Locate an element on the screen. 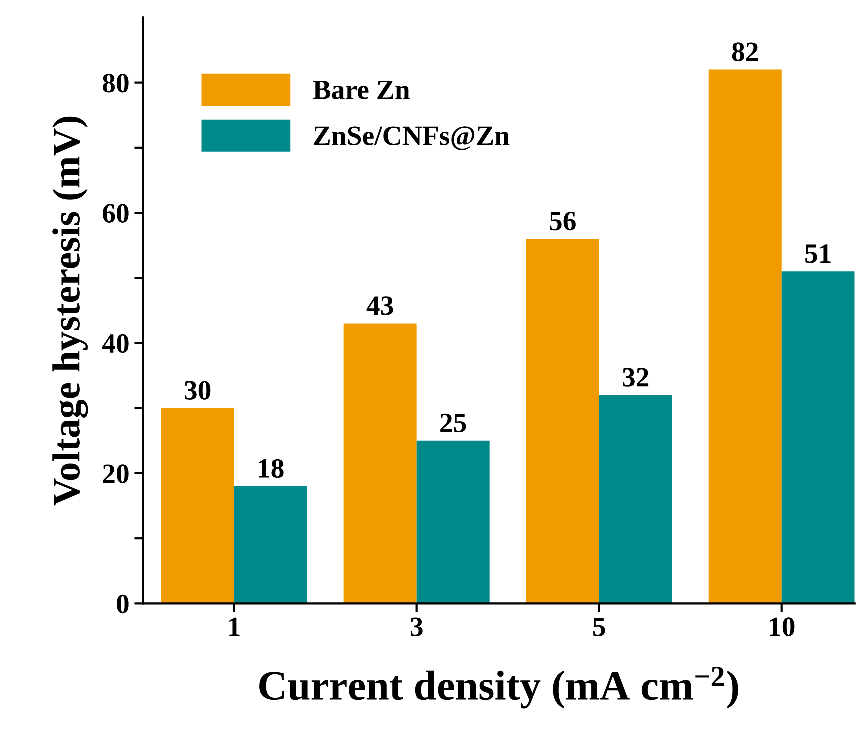 The height and width of the screenshot is (738, 867). y-tick-label: 60 is located at coordinates (116, 213).